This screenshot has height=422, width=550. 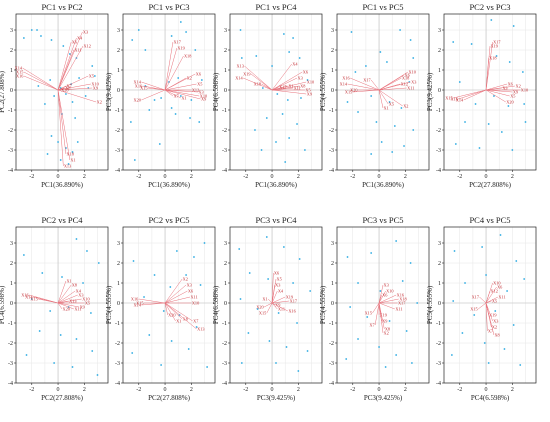 What do you see at coordinates (118, 51) in the screenshot?
I see `y-tick-label: 2` at bounding box center [118, 51].